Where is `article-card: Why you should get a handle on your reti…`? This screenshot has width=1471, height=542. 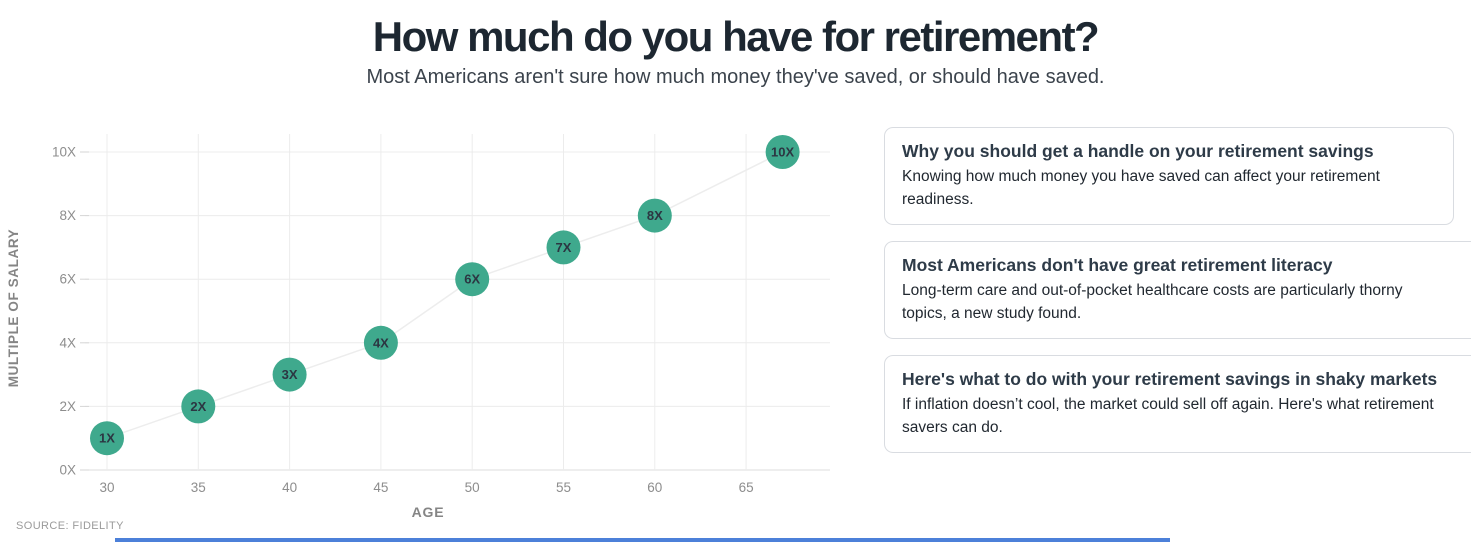
article-card: Why you should get a handle on your reti… is located at coordinates (1169, 176).